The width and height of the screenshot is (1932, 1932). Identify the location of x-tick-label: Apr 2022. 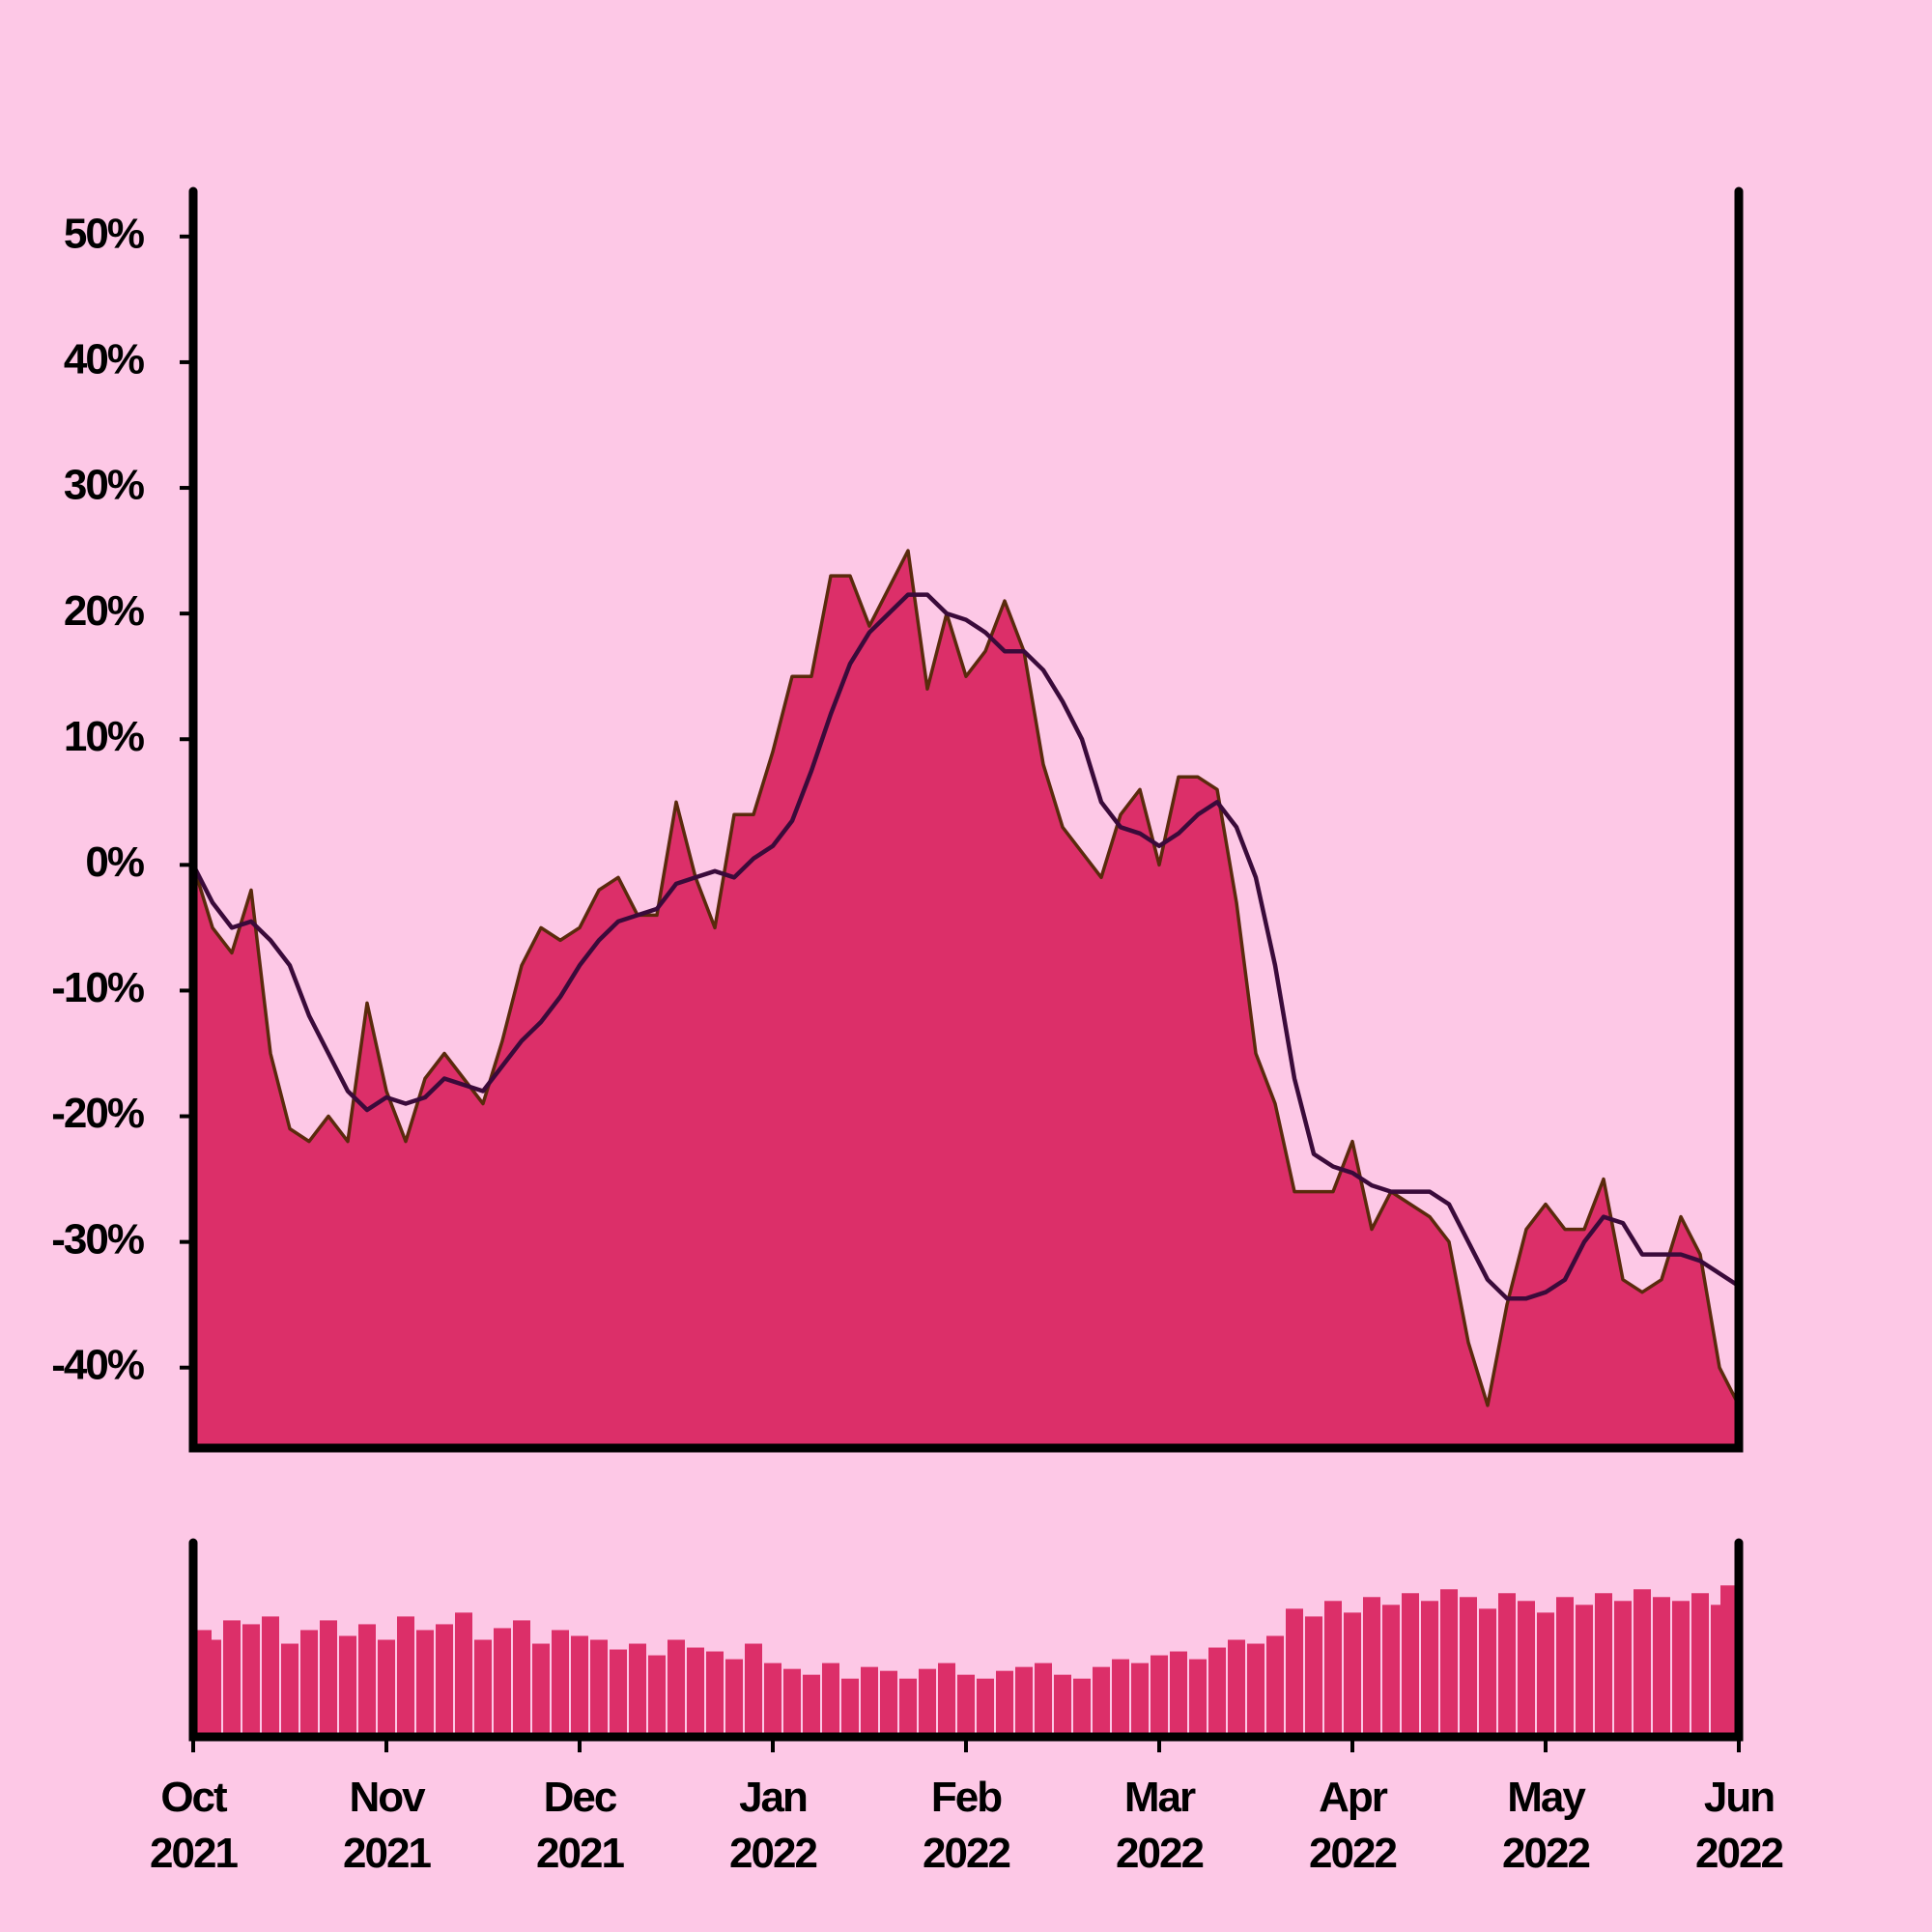
(1353, 1825).